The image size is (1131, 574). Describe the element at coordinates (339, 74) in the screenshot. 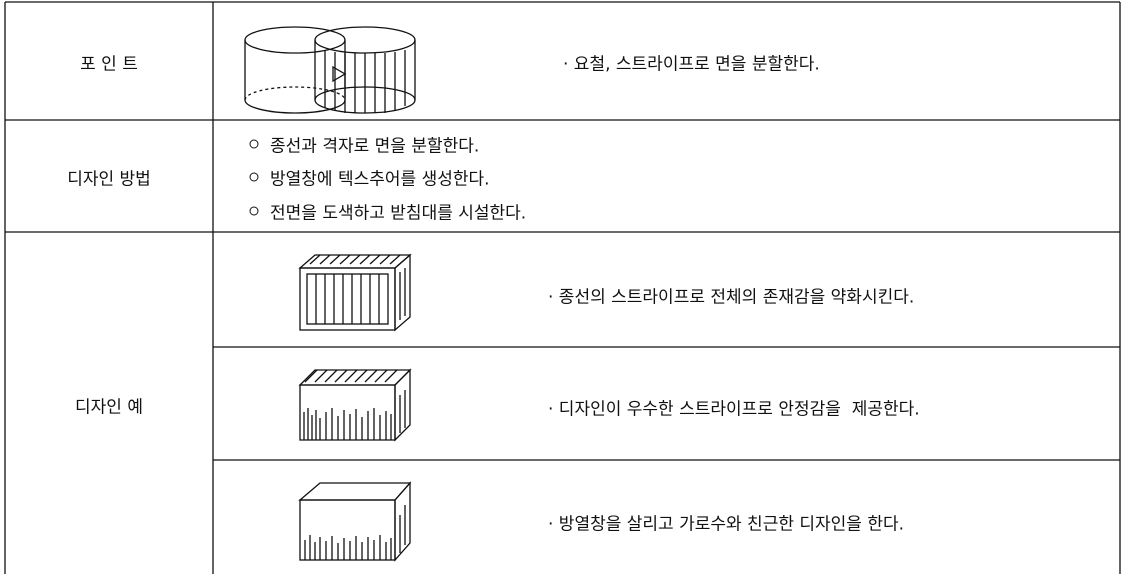

I see `arrow` at that location.